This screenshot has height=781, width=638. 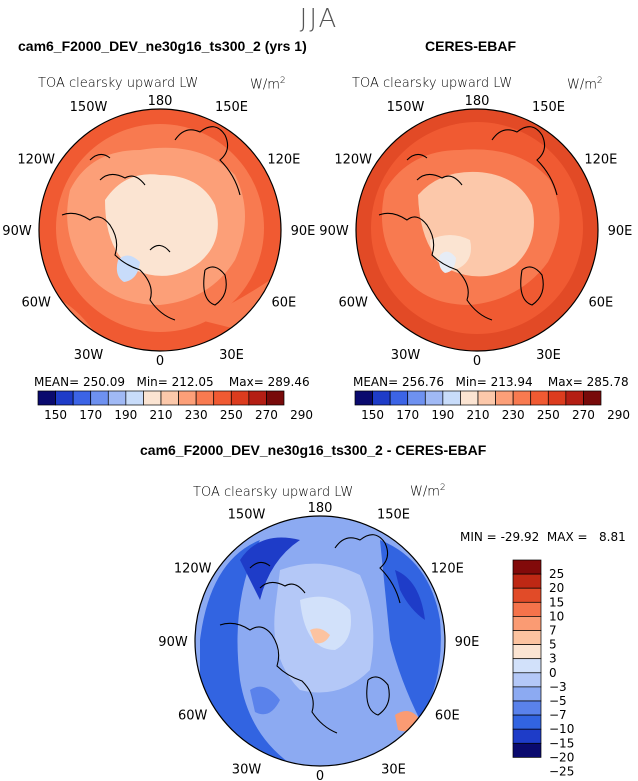 I want to click on panel1-units: W/m2, so click(x=268, y=84).